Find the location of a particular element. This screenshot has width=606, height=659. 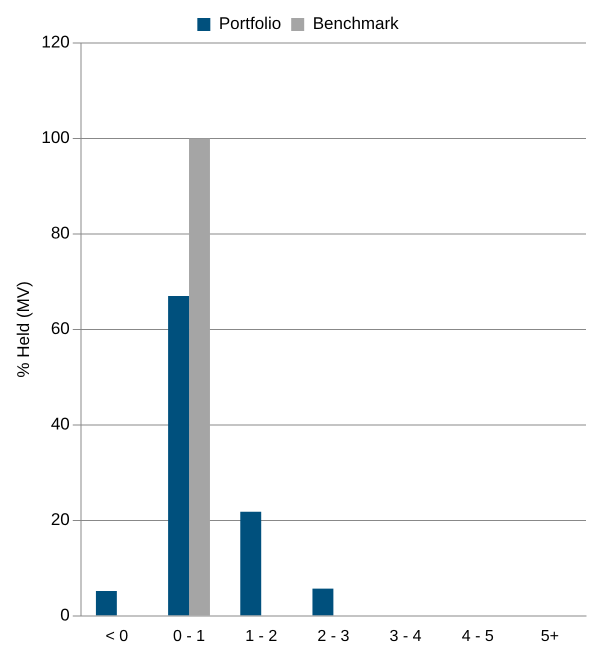

x-tick-label: 2 - 3 is located at coordinates (333, 636).